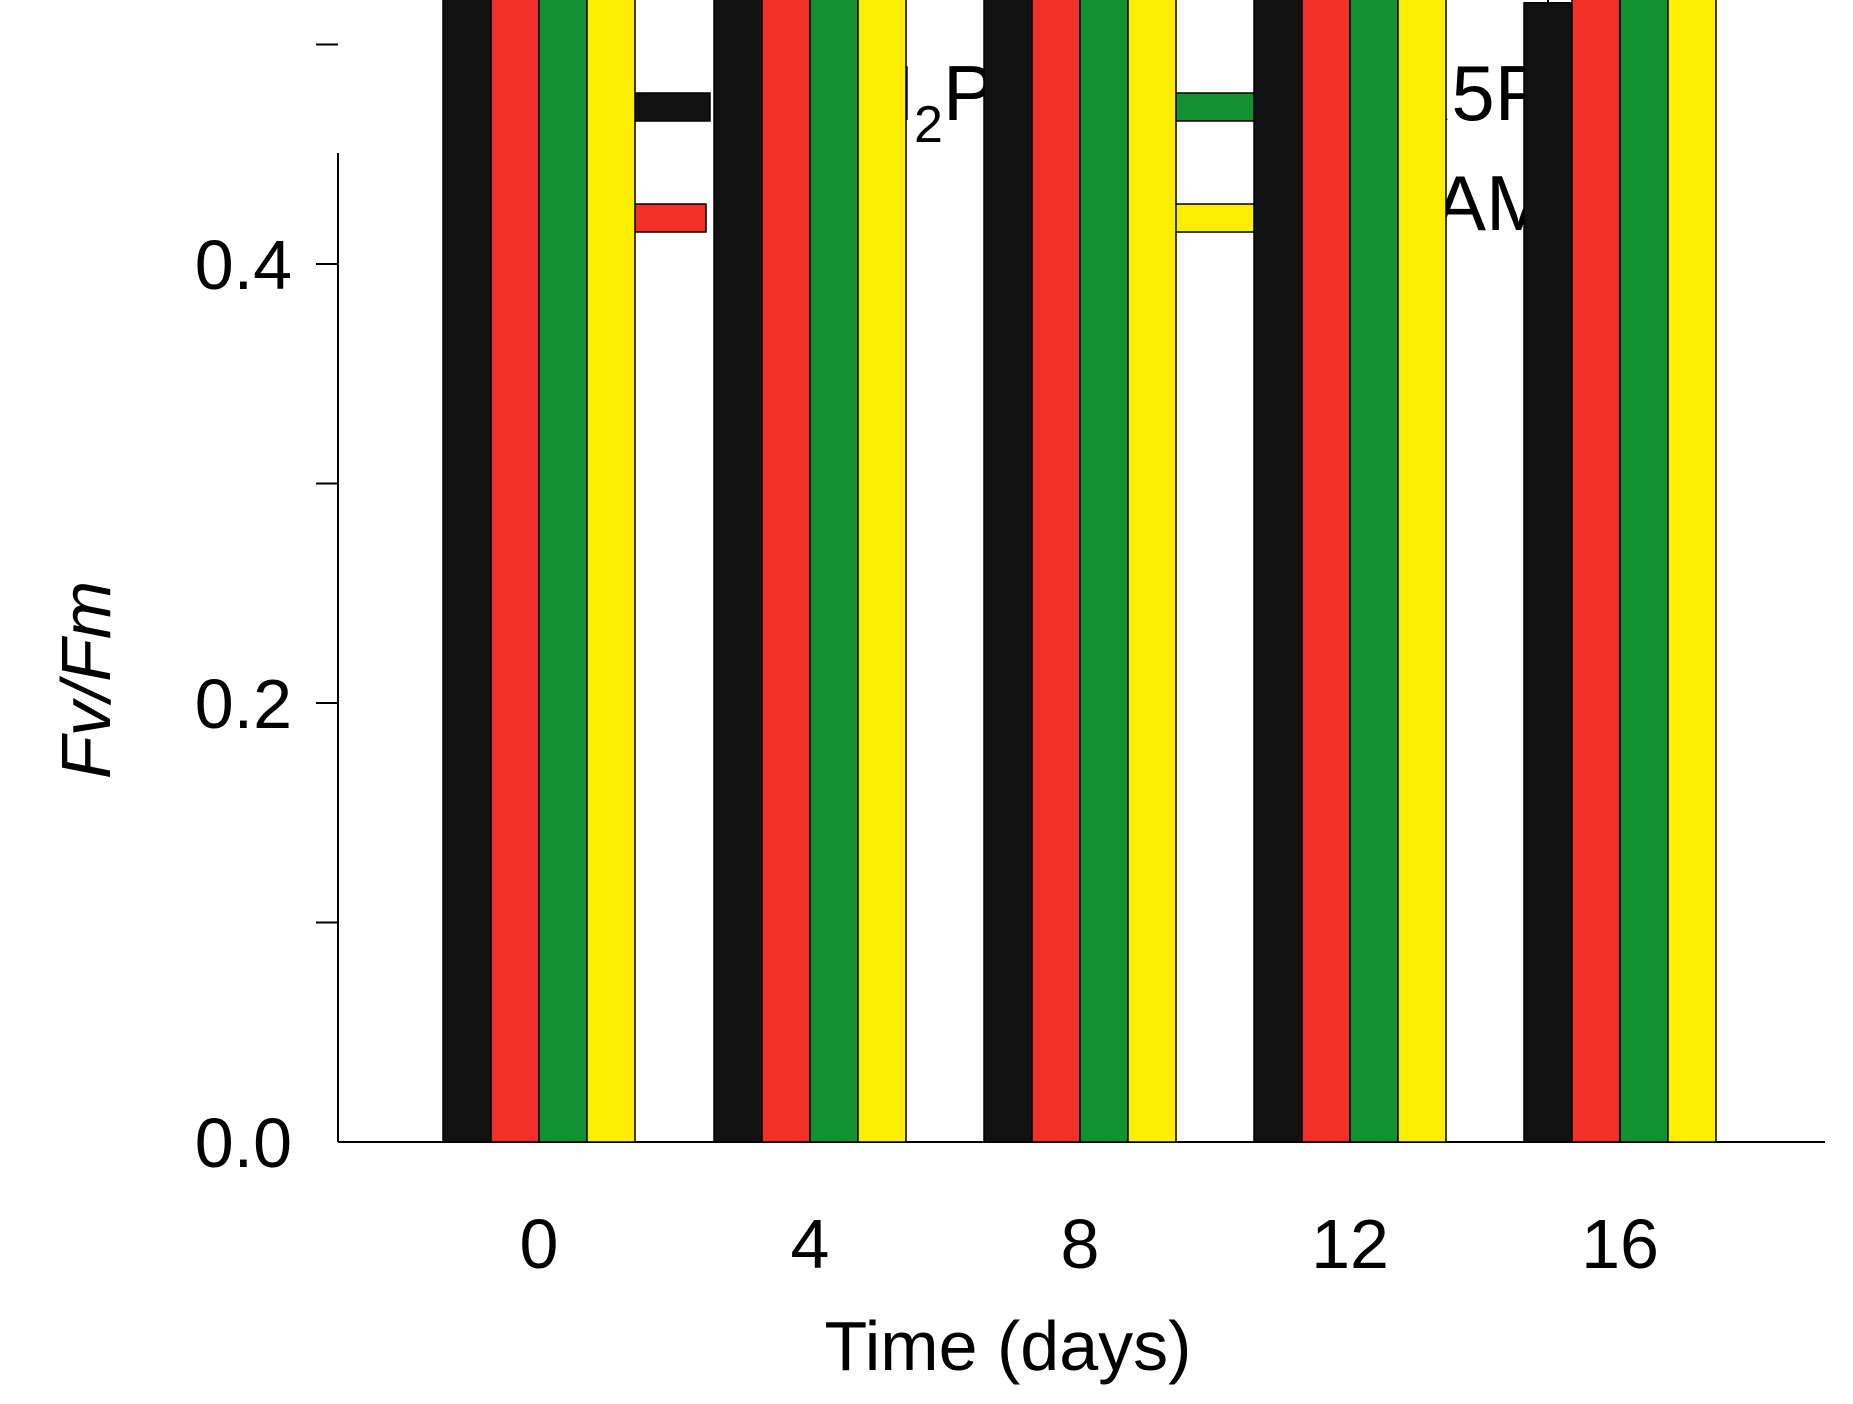  What do you see at coordinates (1350, 1244) in the screenshot?
I see `x-tick-label: 12` at bounding box center [1350, 1244].